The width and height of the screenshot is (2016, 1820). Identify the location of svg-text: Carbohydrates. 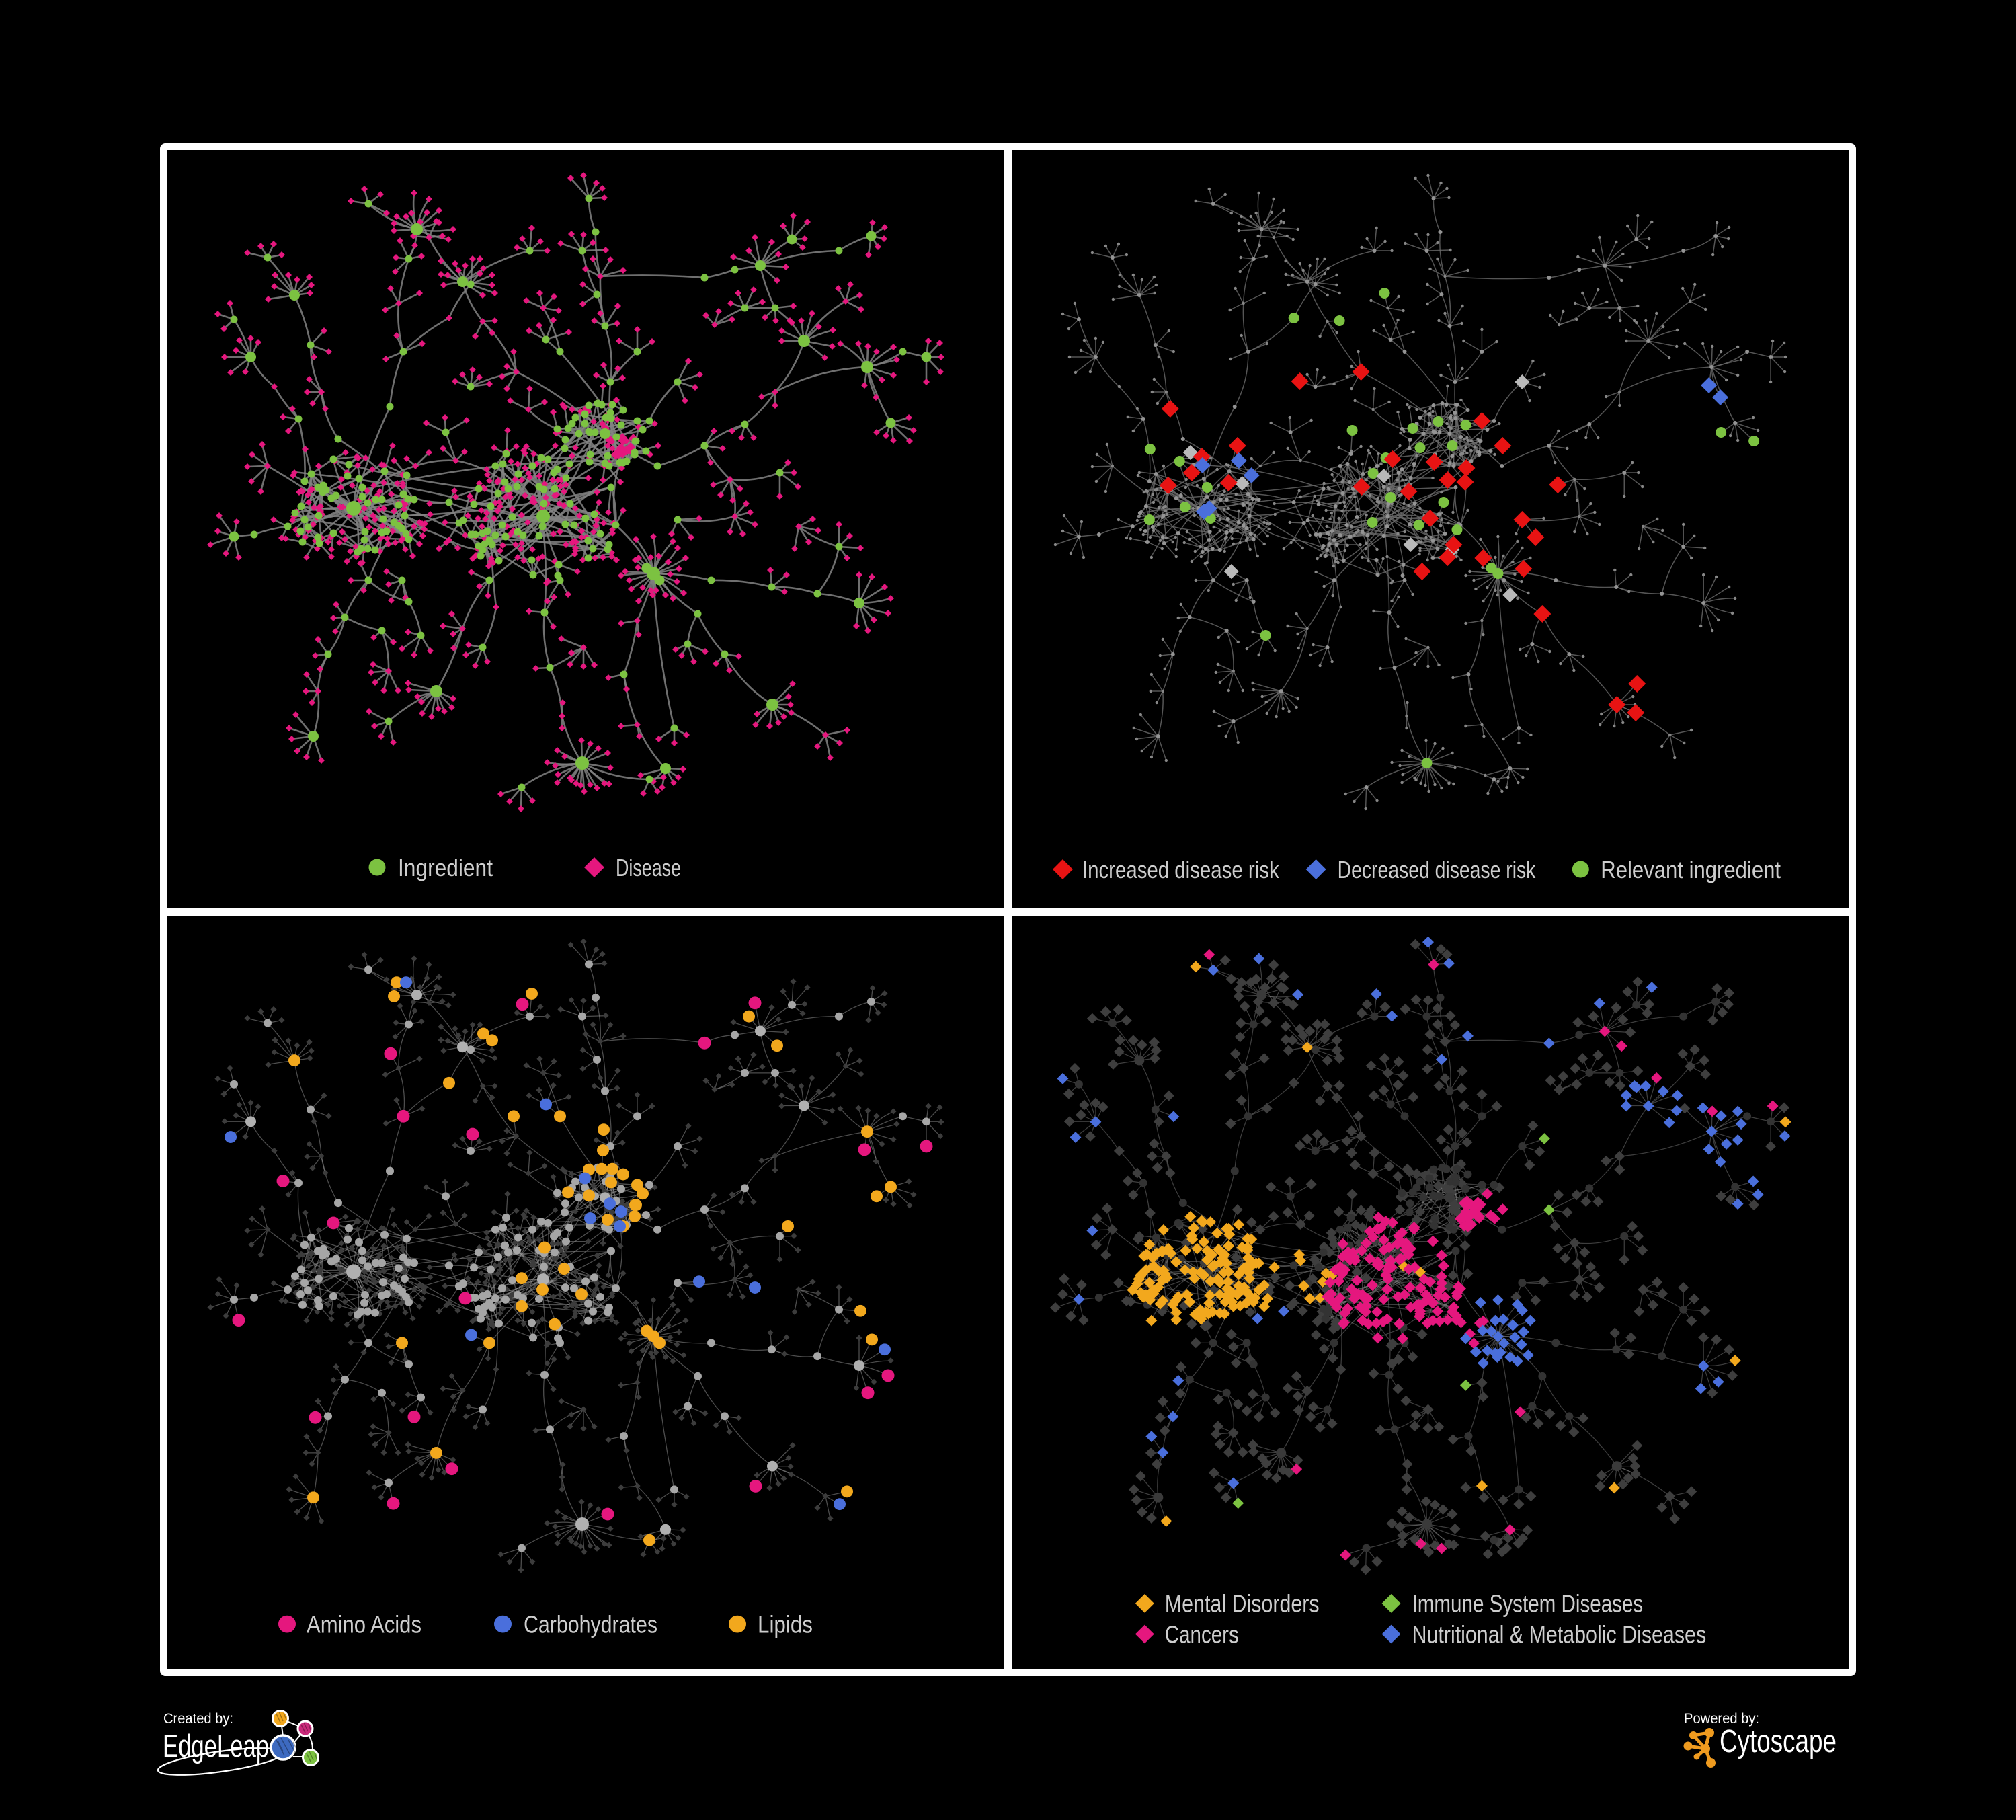
(590, 1625).